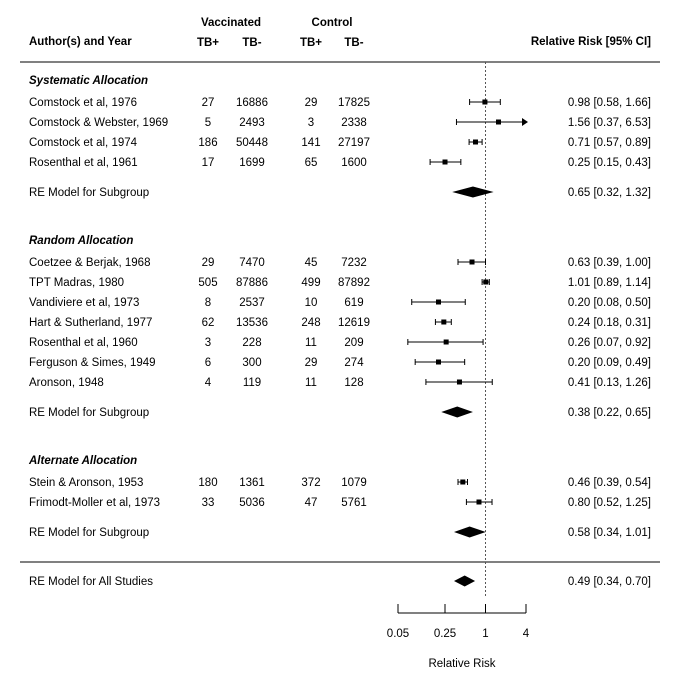 This screenshot has height=680, width=680. What do you see at coordinates (92, 363) in the screenshot?
I see `study-name: Ferguson & Simes, 1949` at bounding box center [92, 363].